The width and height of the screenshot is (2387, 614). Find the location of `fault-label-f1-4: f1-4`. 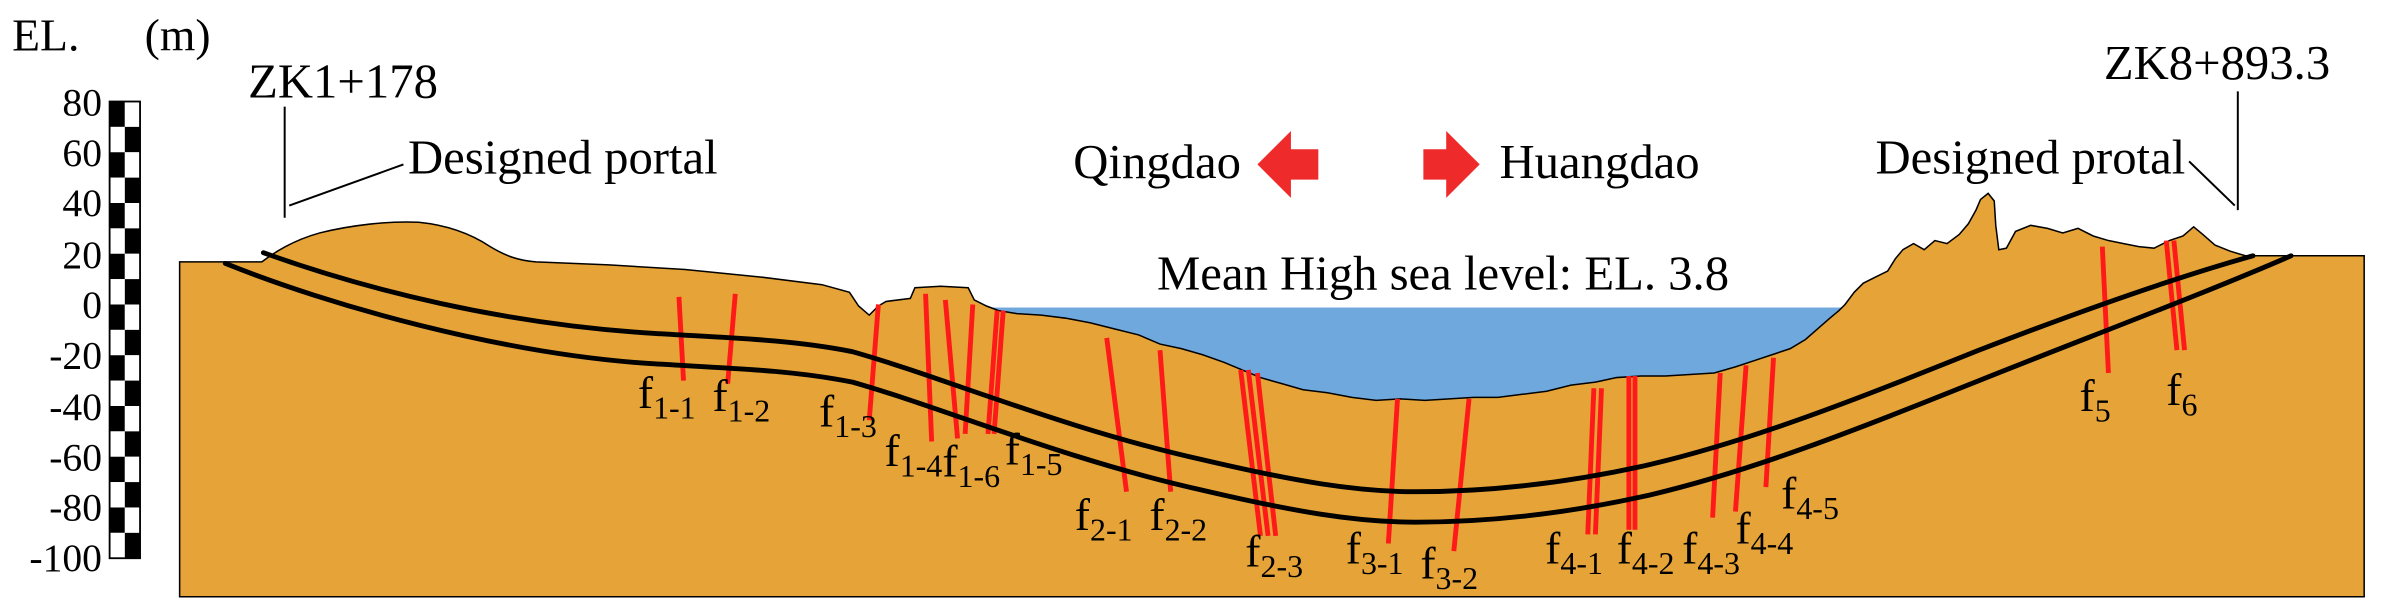

fault-label-f1-4: f1-4 is located at coordinates (913, 454).